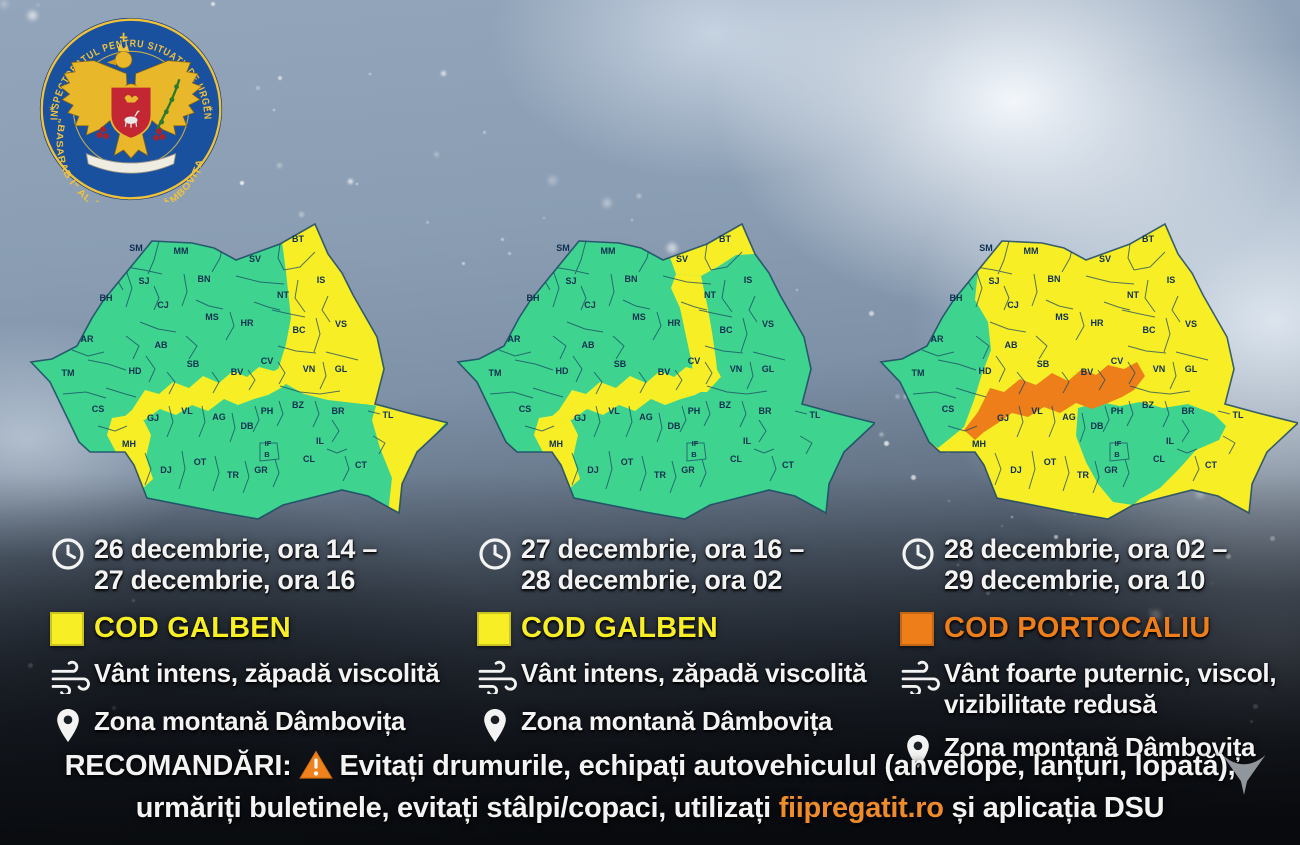 Image resolution: width=1300 pixels, height=845 pixels. I want to click on county-label-GJ: GJ, so click(153, 418).